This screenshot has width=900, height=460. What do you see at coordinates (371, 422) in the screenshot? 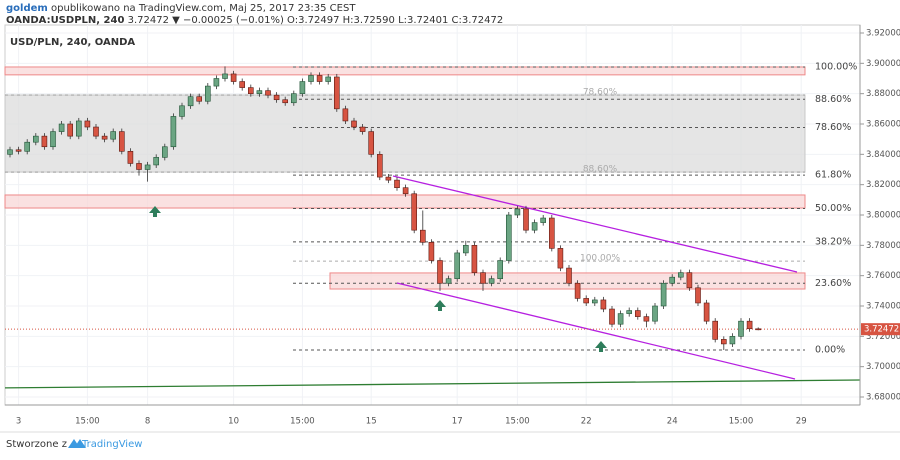
I see `x-tick-label: 15` at bounding box center [371, 422].